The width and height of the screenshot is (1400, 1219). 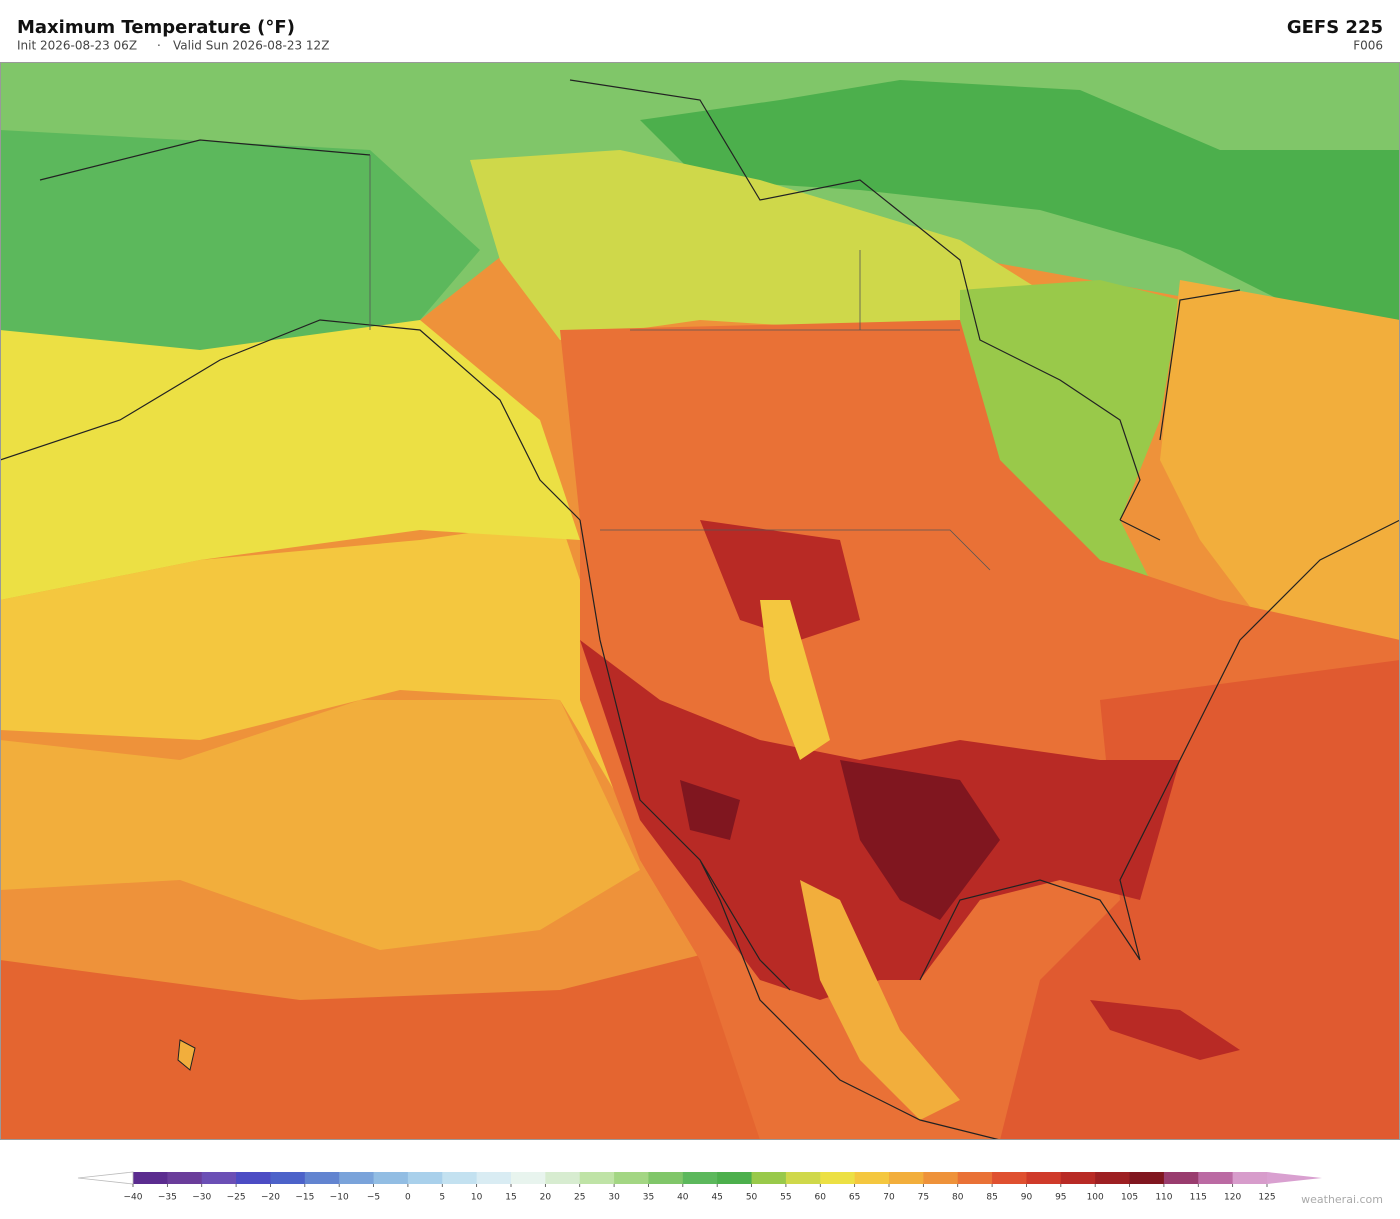 What do you see at coordinates (373, 1198) in the screenshot?
I see `colorbar-tick-label: −5` at bounding box center [373, 1198].